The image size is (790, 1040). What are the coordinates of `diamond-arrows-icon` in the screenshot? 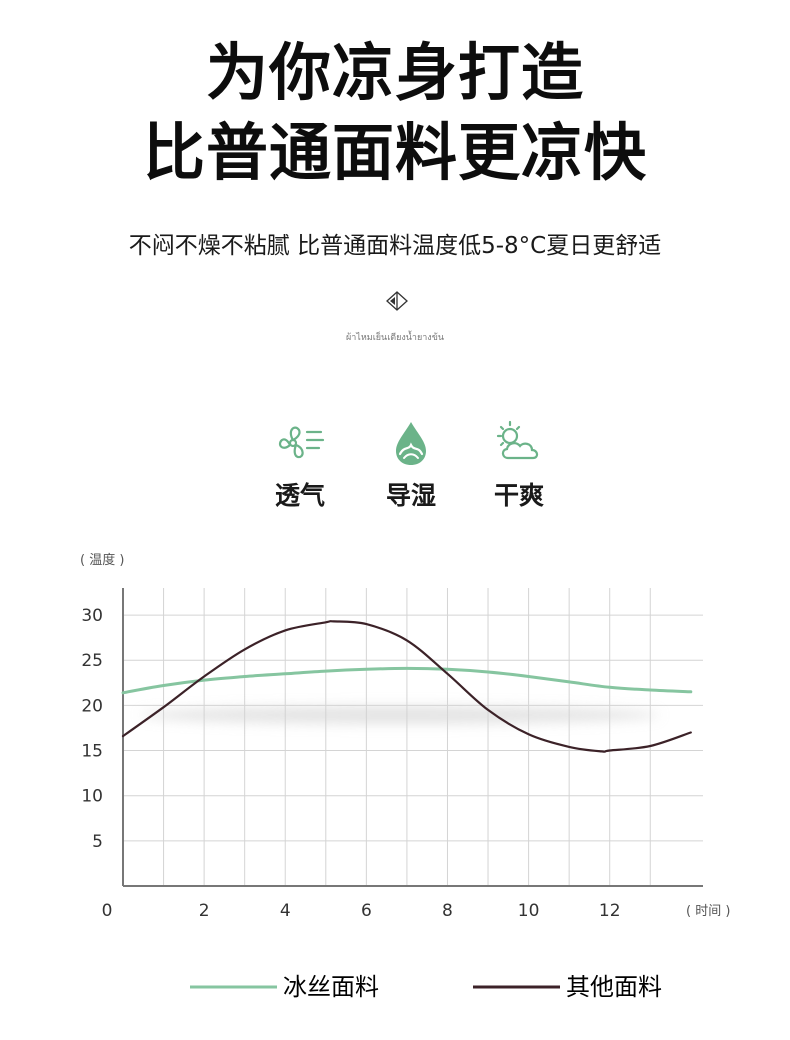 It's located at (397, 301).